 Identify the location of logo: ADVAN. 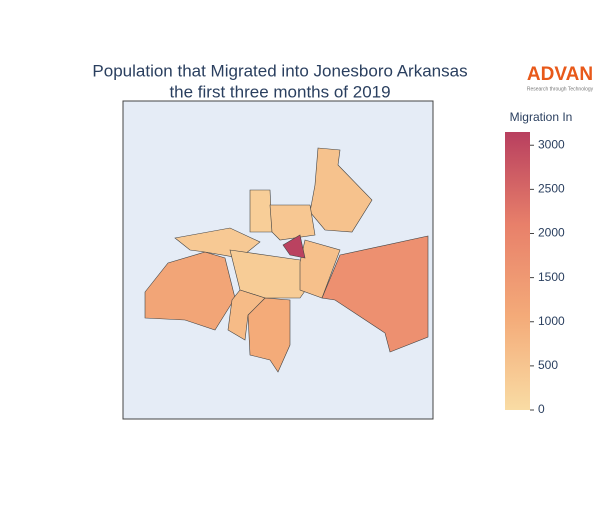
(560, 74).